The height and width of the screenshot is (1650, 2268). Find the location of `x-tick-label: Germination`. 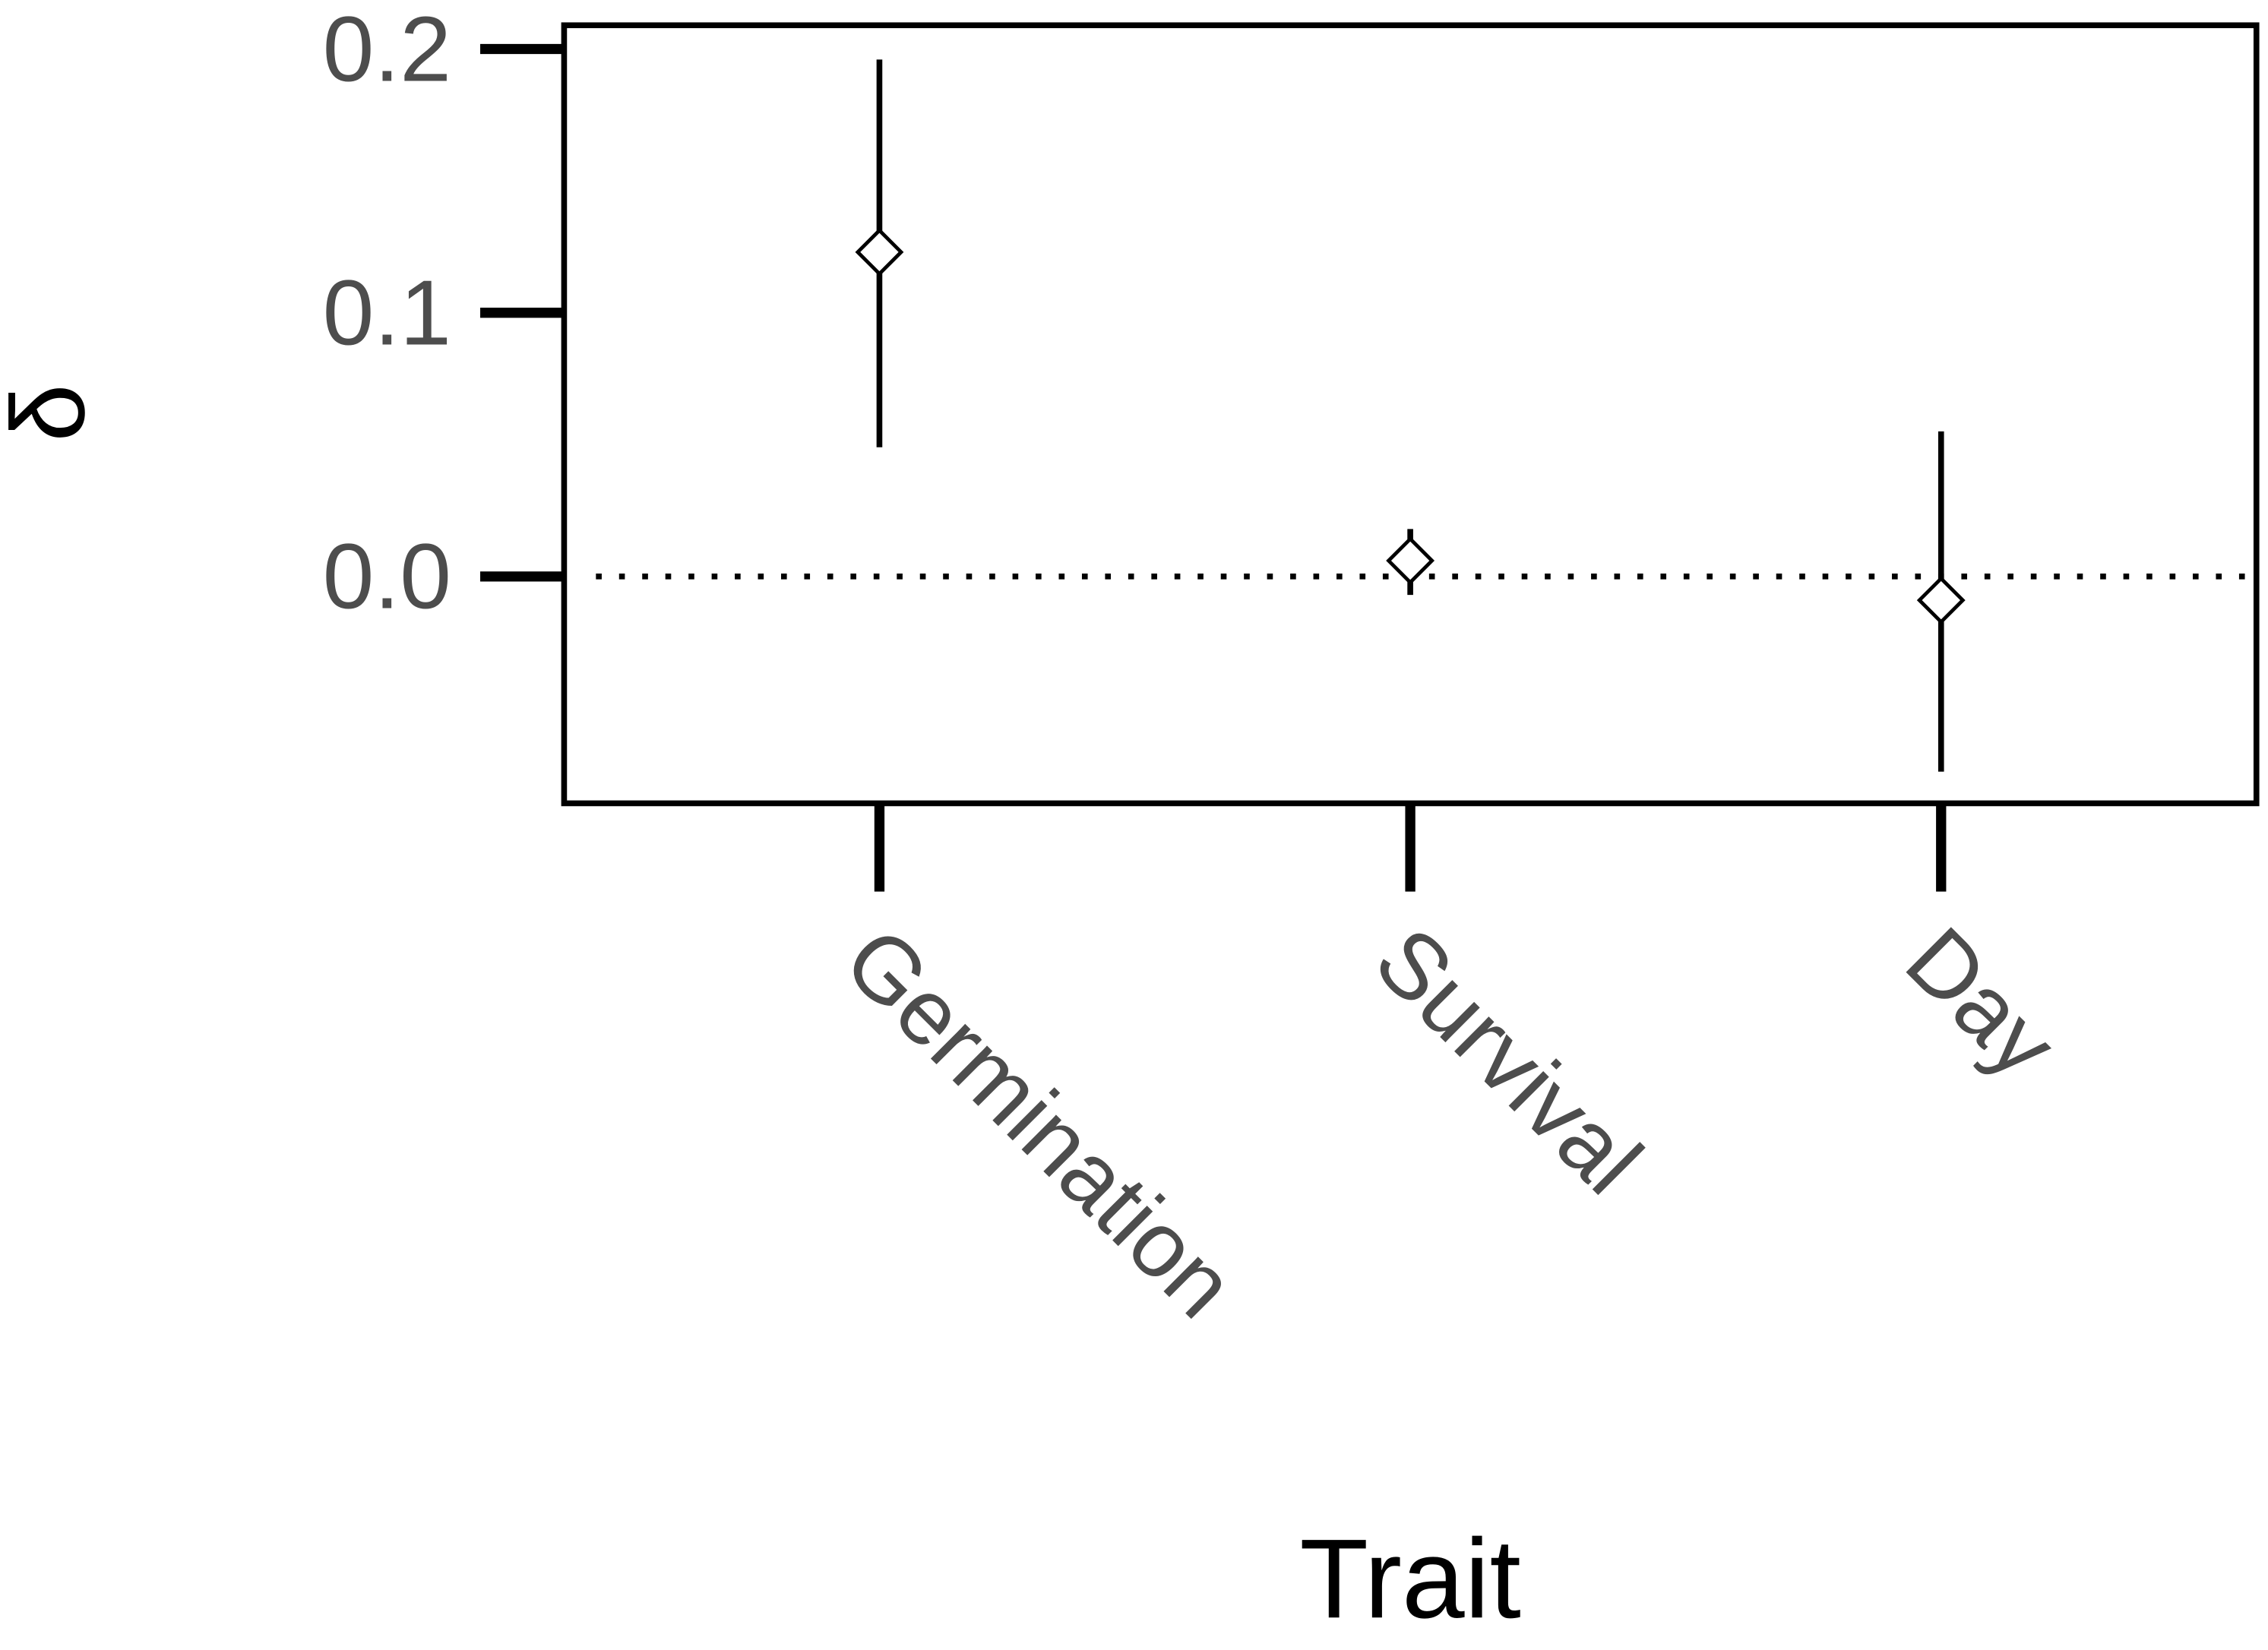

x-tick-label: Germination is located at coordinates (1039, 1122).